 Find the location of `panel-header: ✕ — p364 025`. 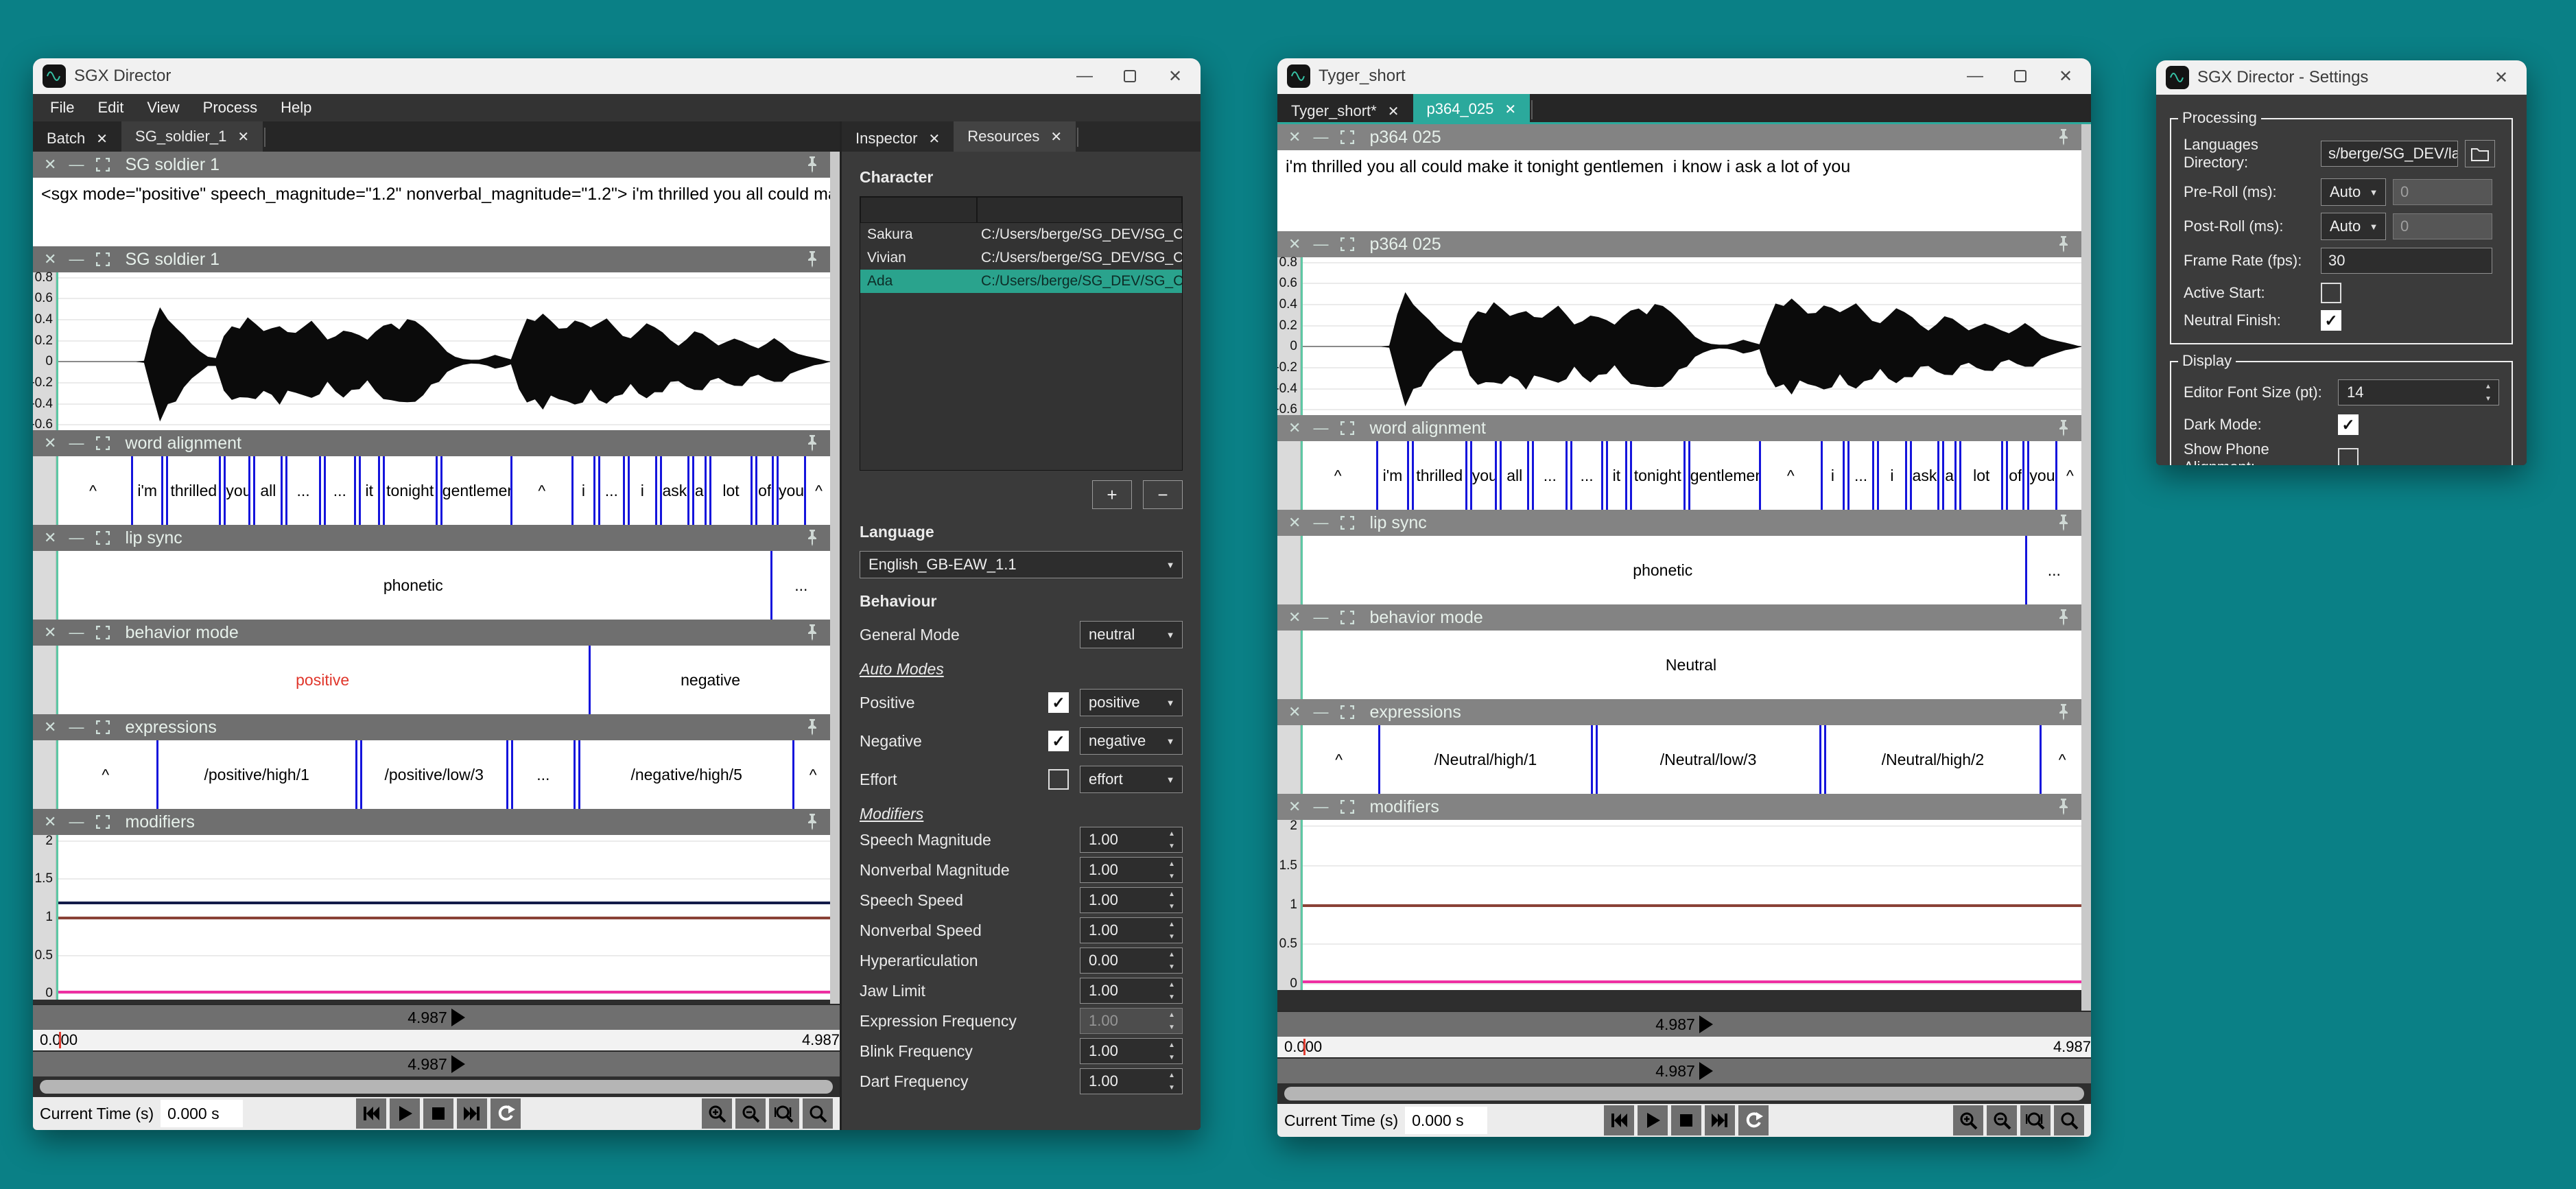

panel-header: ✕ — p364 025 is located at coordinates (1679, 244).